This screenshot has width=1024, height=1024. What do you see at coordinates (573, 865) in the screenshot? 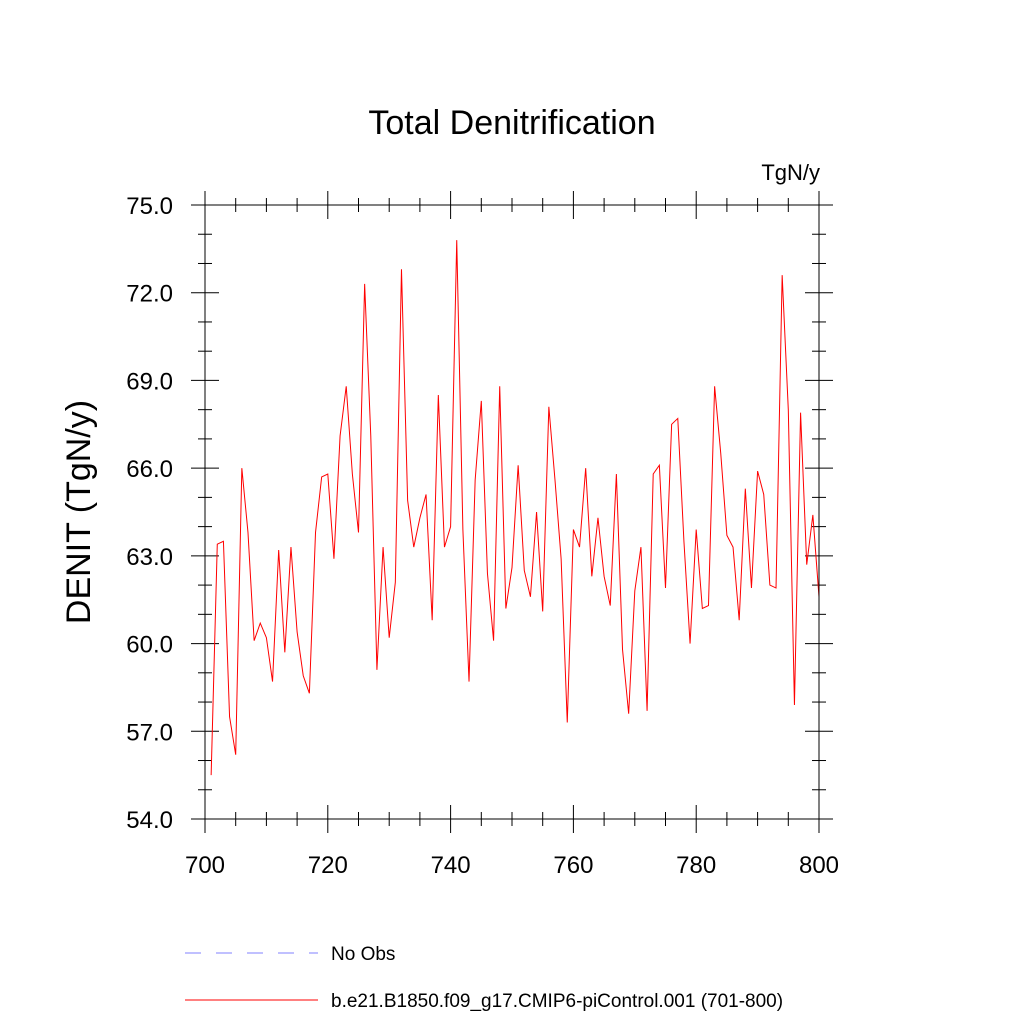
I see `x-tick-label: 760` at bounding box center [573, 865].